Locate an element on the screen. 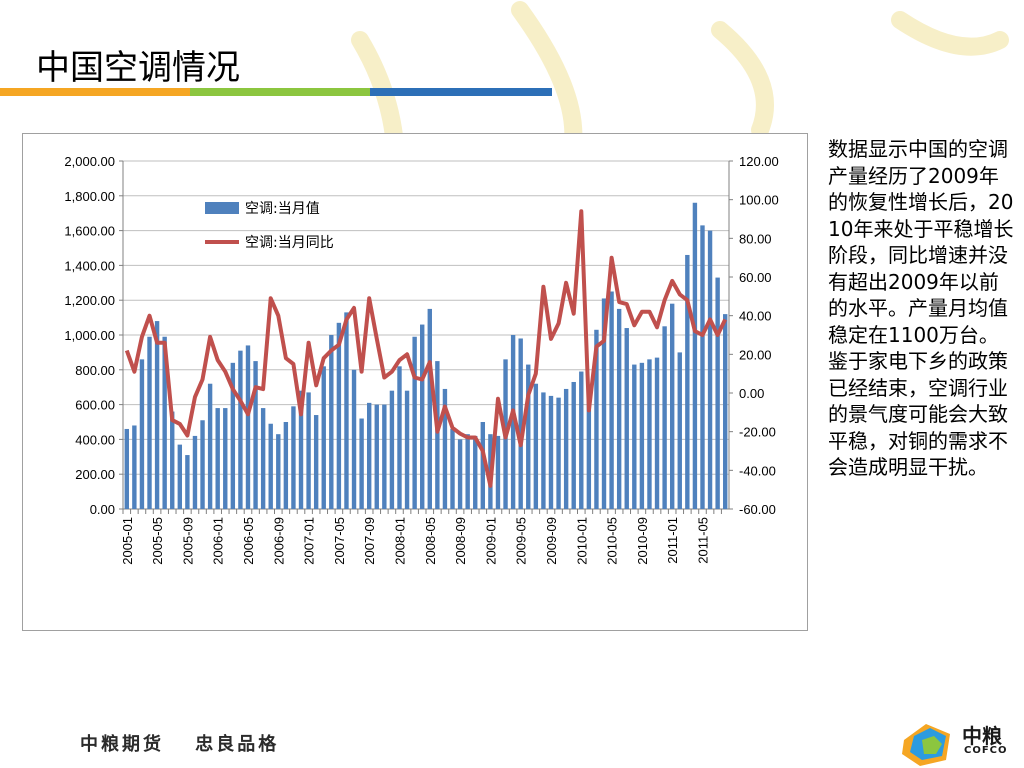 Image resolution: width=1024 pixels, height=768 pixels. right-axis-tick-label: 40.00 is located at coordinates (755, 316).